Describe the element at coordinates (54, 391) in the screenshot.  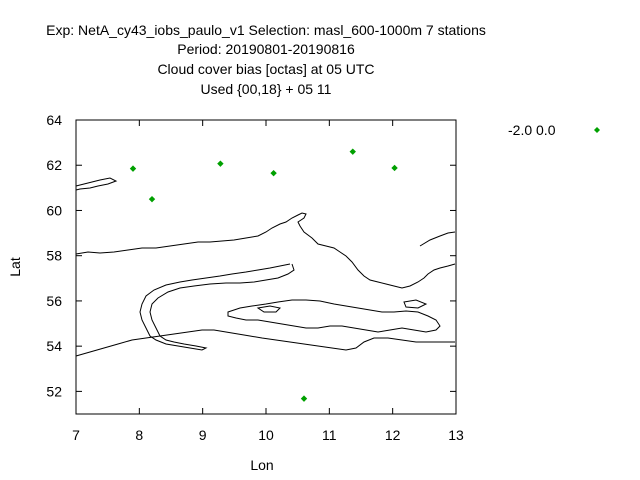
I see `y-tick-label: 52` at that location.